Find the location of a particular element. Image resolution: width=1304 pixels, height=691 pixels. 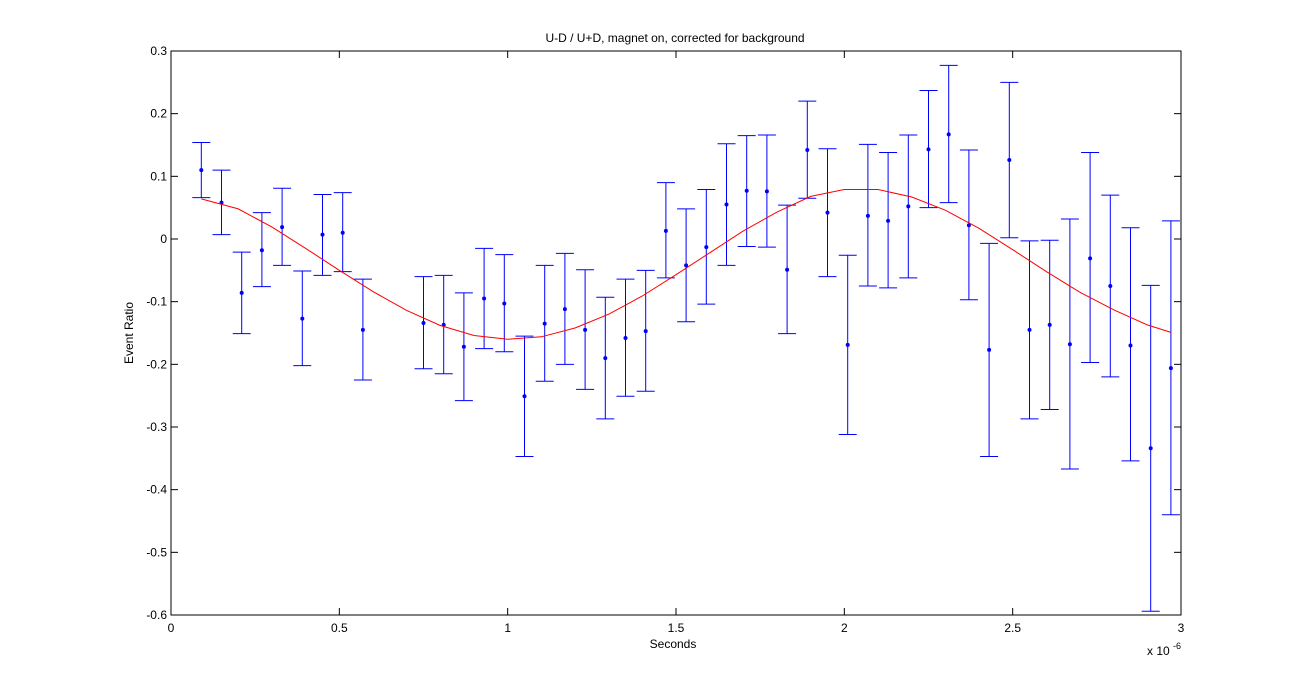

y-tick-label: -0.6 is located at coordinates (156, 615).